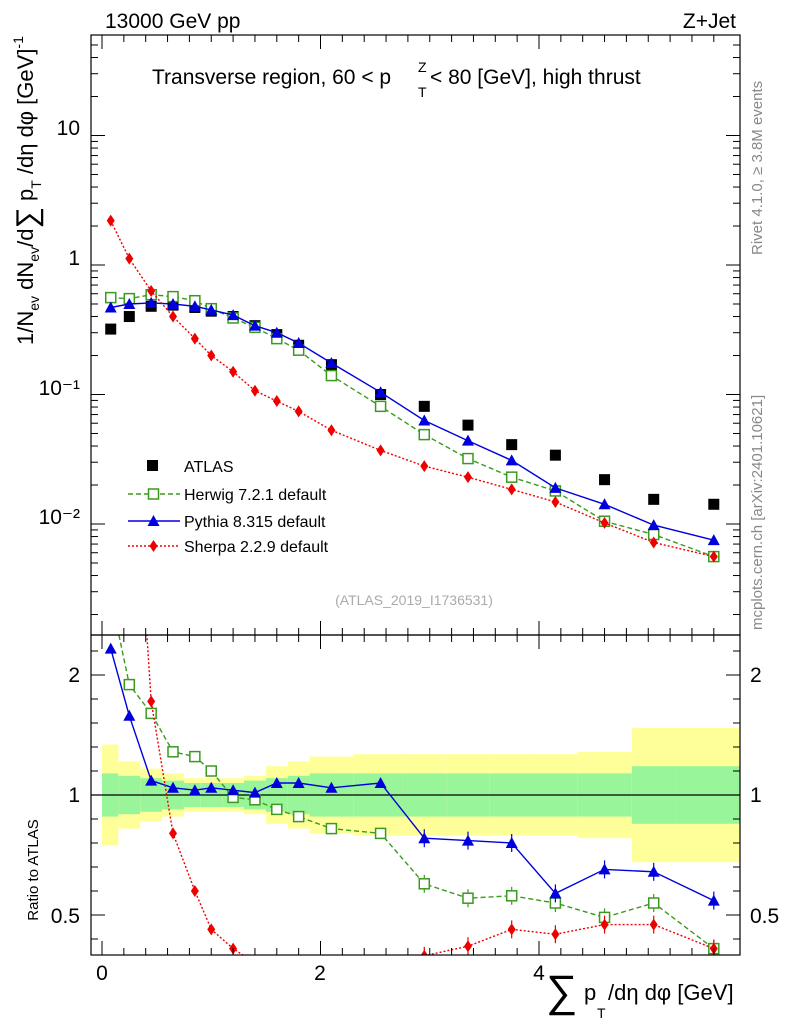  Describe the element at coordinates (68, 128) in the screenshot. I see `ytick-label-10: 10` at that location.